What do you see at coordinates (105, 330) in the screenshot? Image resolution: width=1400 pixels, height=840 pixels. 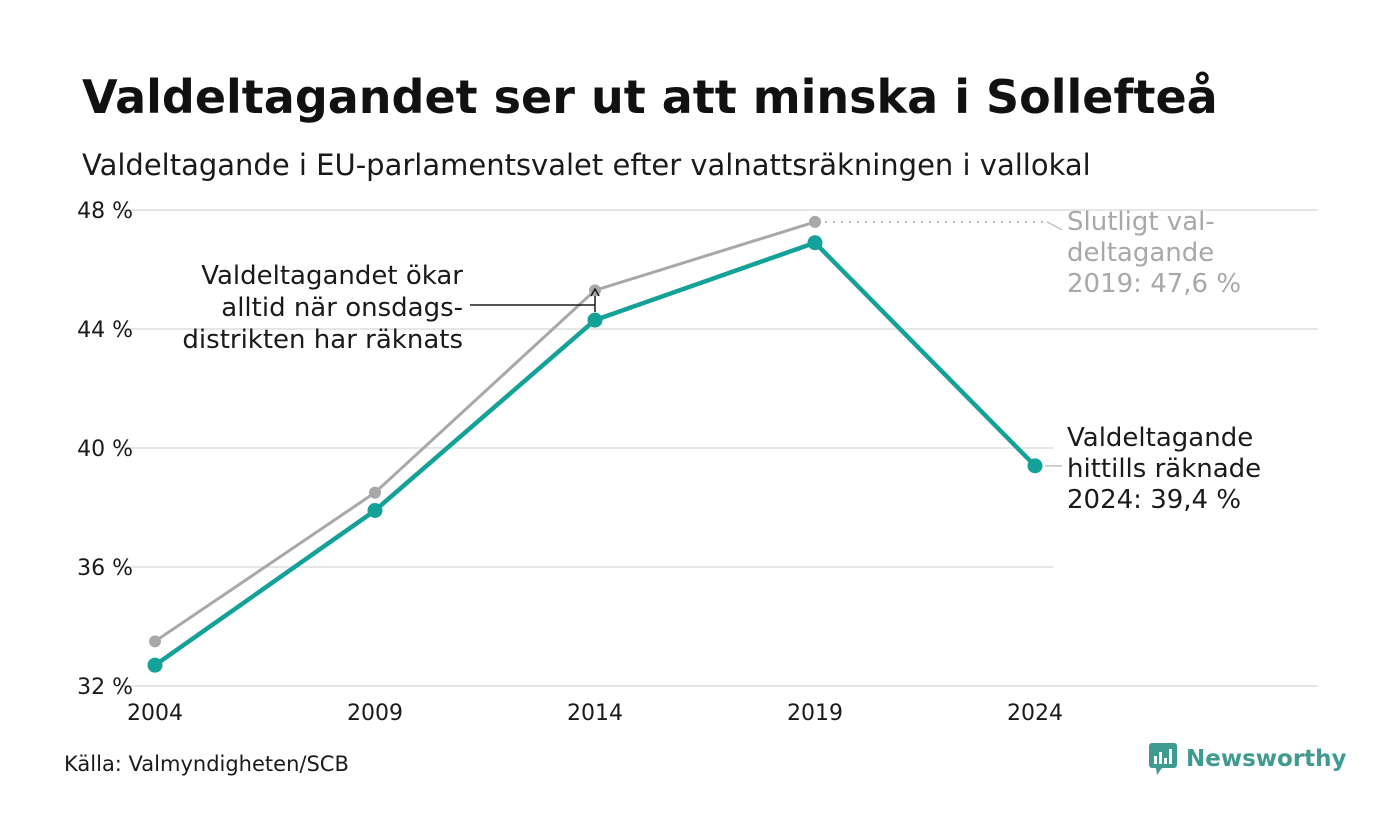 I see `y-tick-label: 44 %` at bounding box center [105, 330].